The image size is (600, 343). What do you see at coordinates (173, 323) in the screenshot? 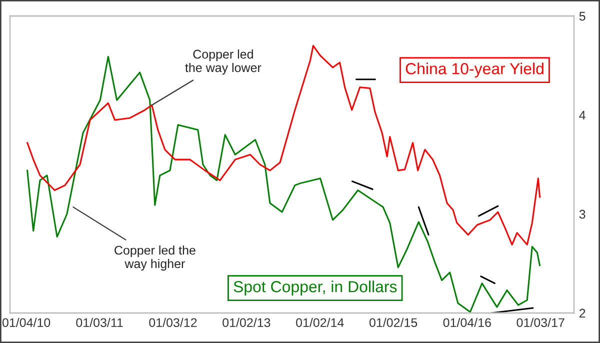
I see `x-tick-label: 01/03/12` at bounding box center [173, 323].